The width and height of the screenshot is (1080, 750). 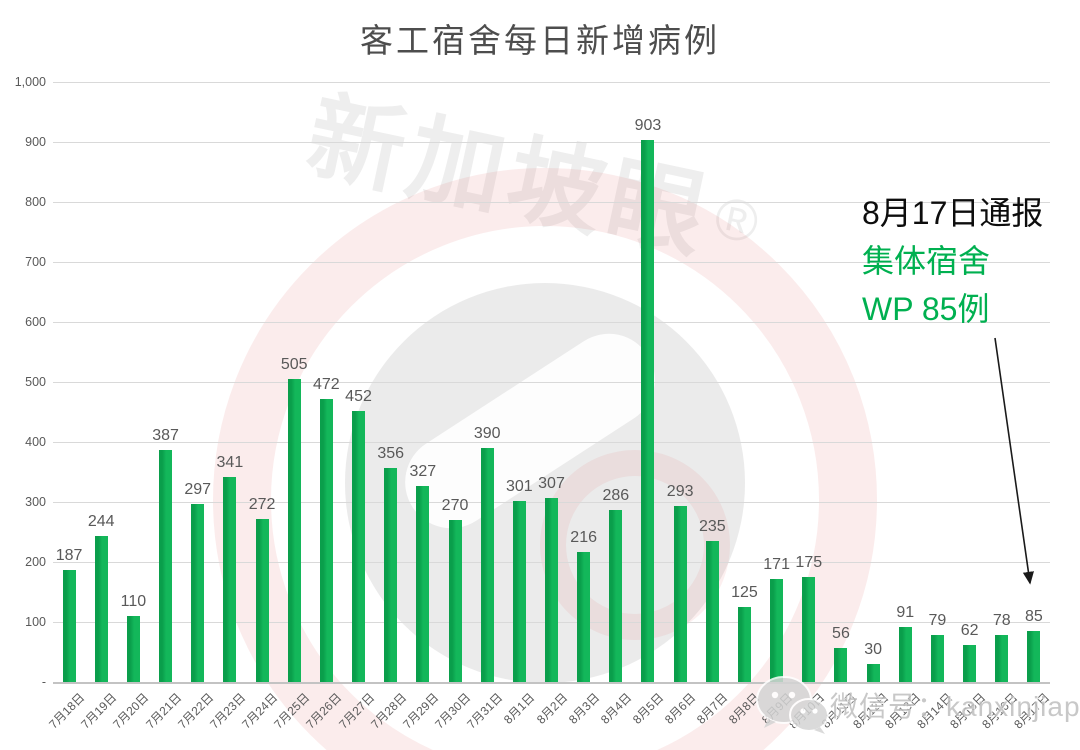 What do you see at coordinates (30, 82) in the screenshot?
I see `y-tick-label: 1,000` at bounding box center [30, 82].